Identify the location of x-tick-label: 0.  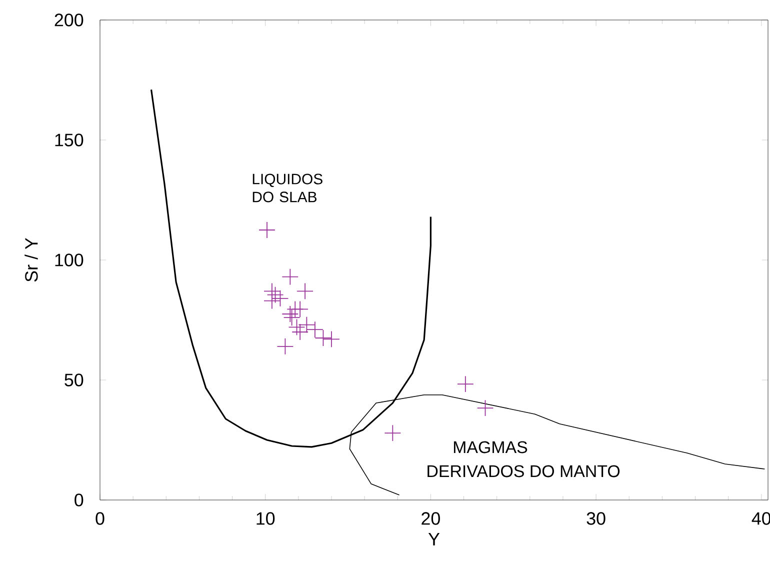
(100, 518).